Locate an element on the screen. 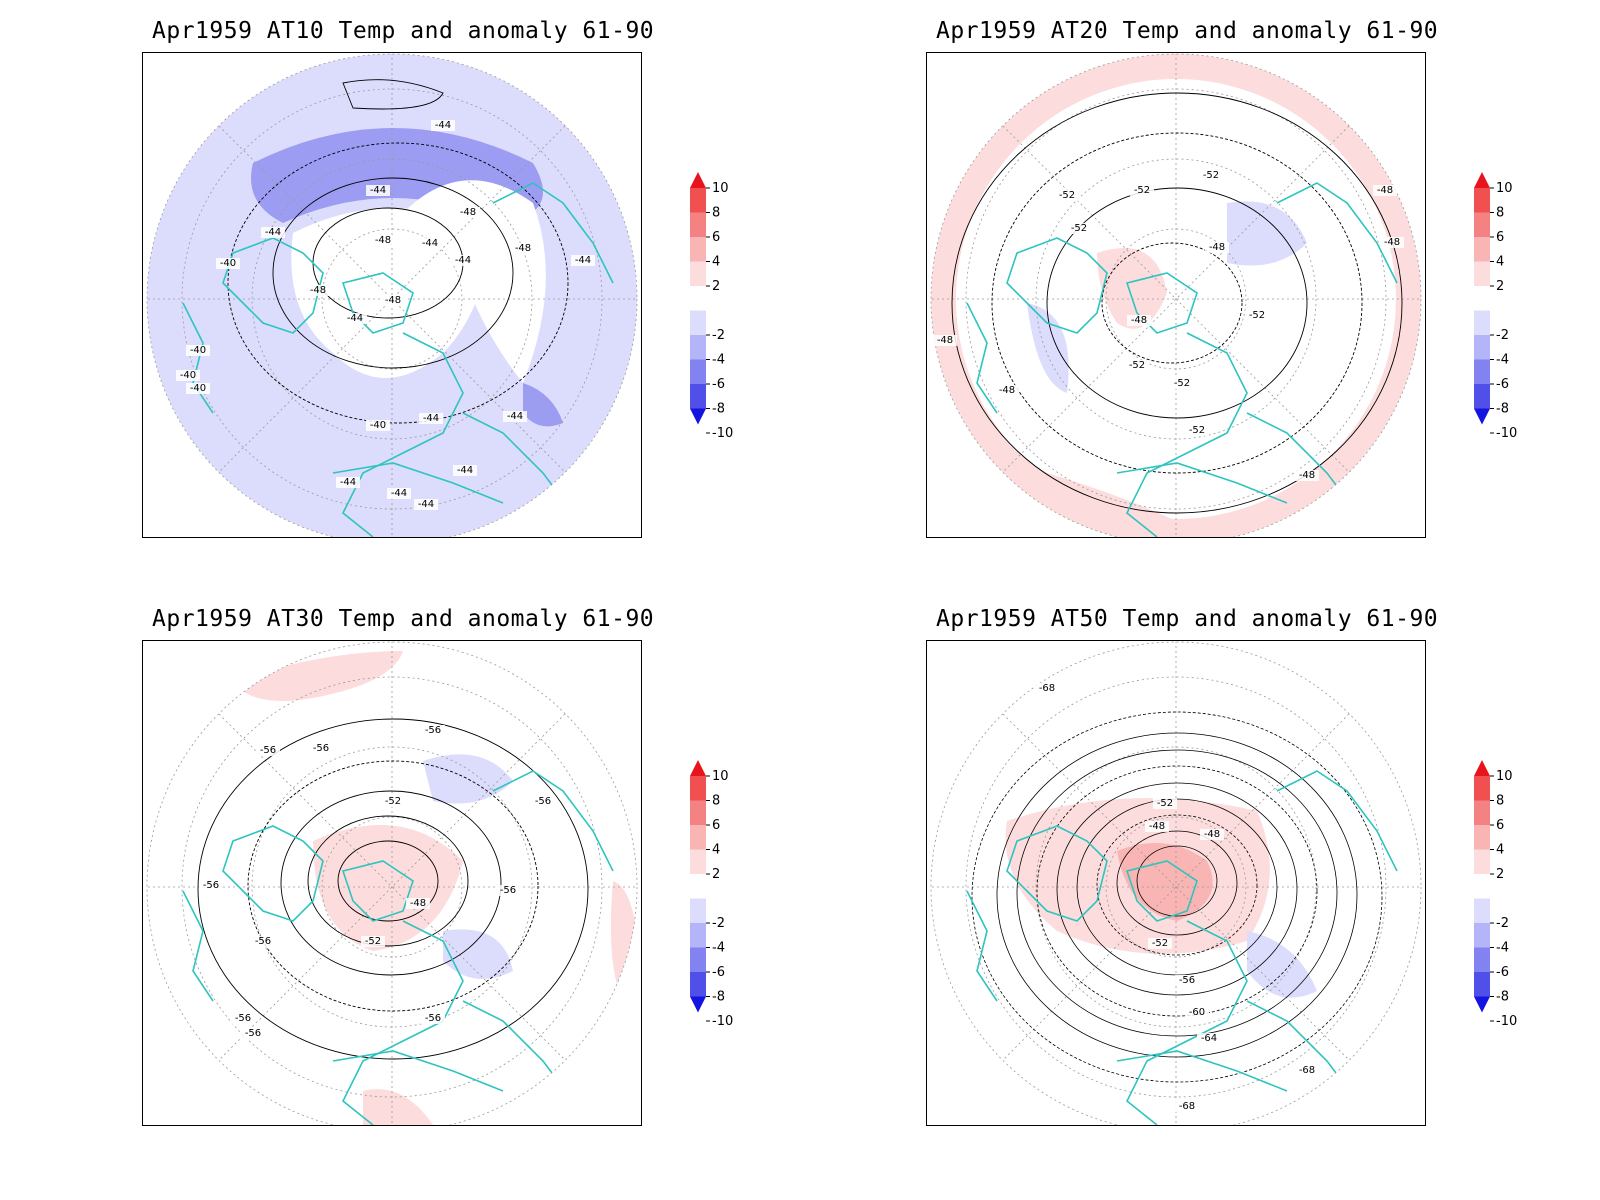  colorbar-label: 10 is located at coordinates (720, 188).